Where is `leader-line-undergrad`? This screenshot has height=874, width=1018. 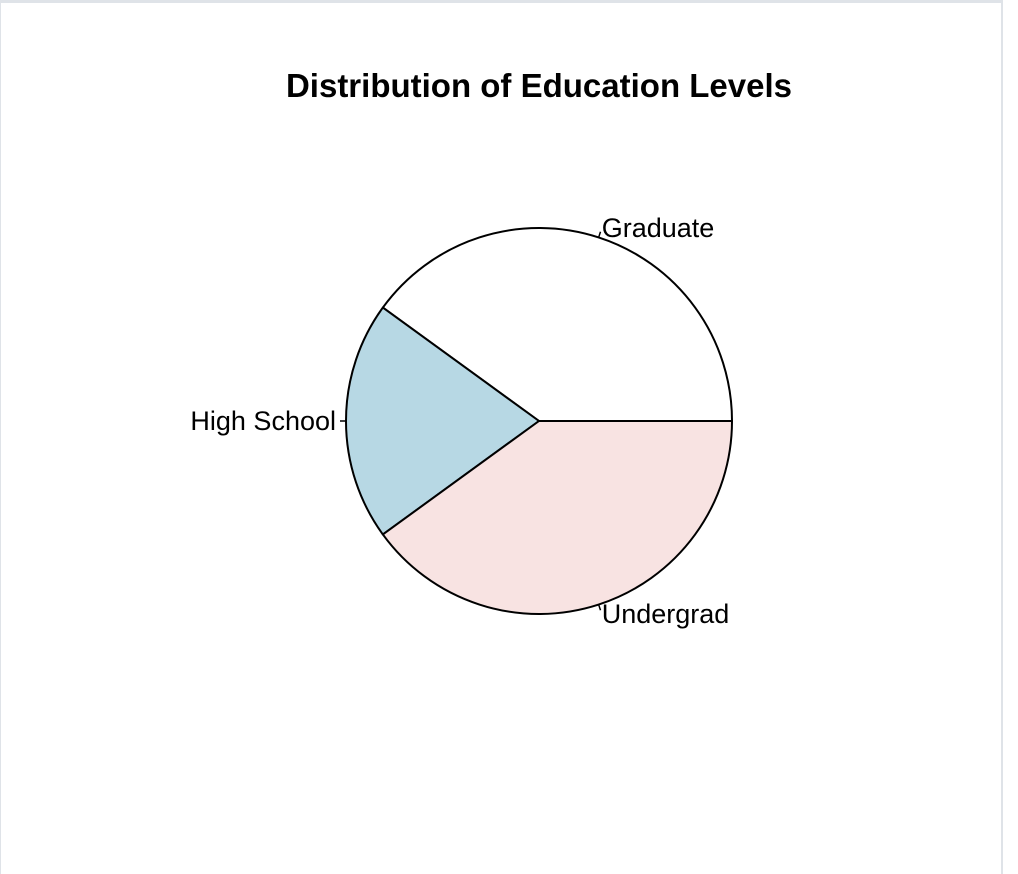 leader-line-undergrad is located at coordinates (599, 607).